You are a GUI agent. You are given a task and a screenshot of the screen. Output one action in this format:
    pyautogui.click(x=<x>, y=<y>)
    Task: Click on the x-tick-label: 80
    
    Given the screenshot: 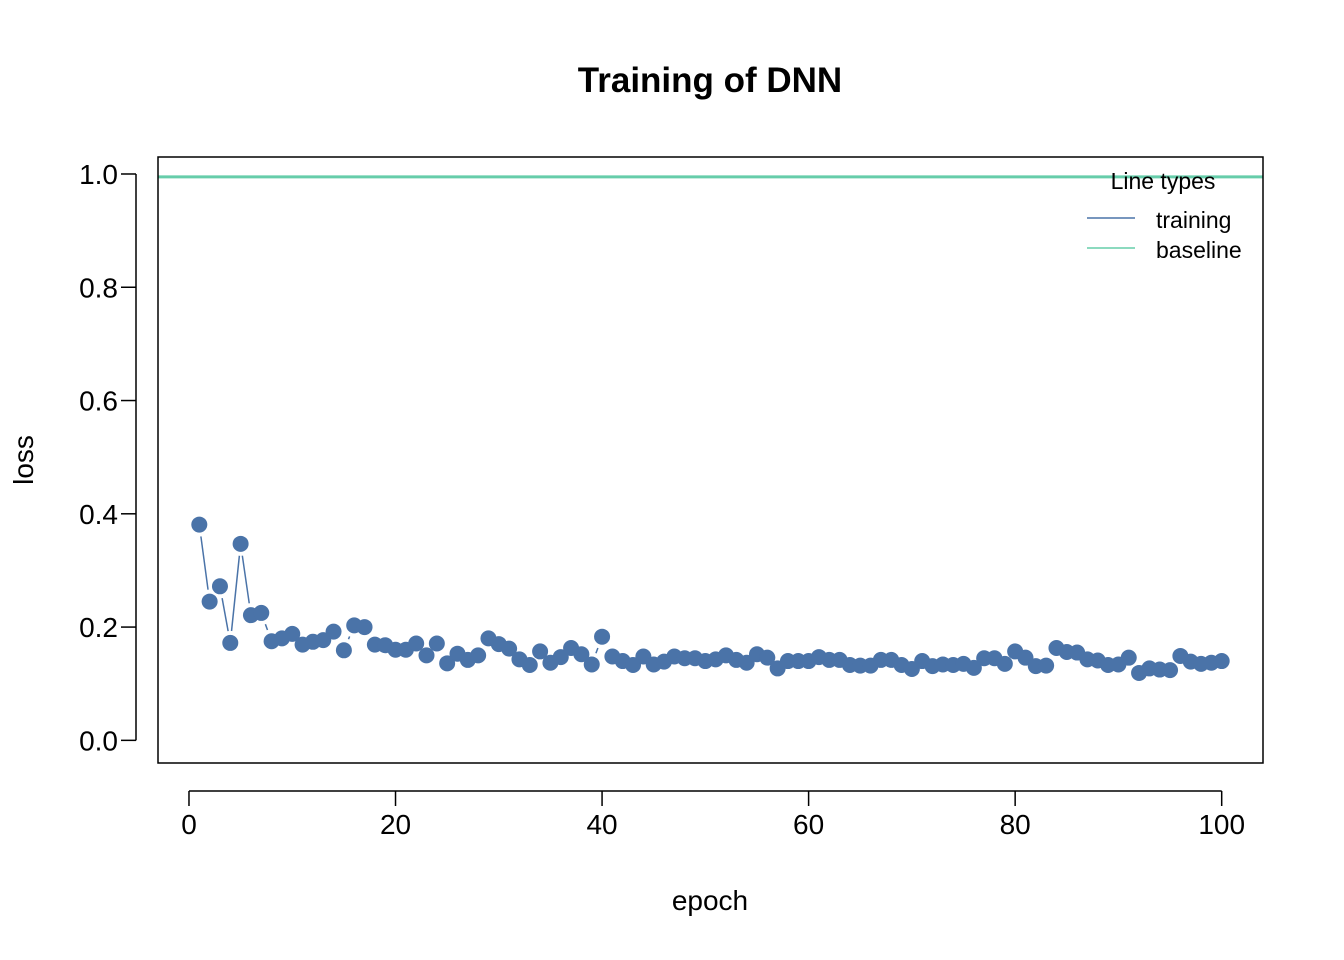 What is the action you would take?
    pyautogui.click(x=1015, y=824)
    